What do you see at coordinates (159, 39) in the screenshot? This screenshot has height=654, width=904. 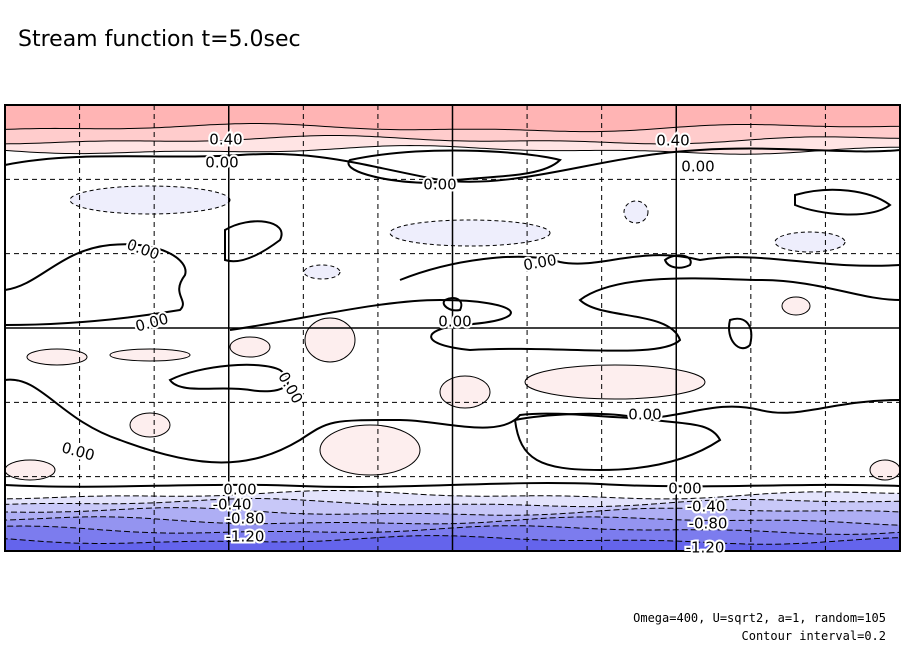 I see `chart-title: Stream function t=5.0sec` at bounding box center [159, 39].